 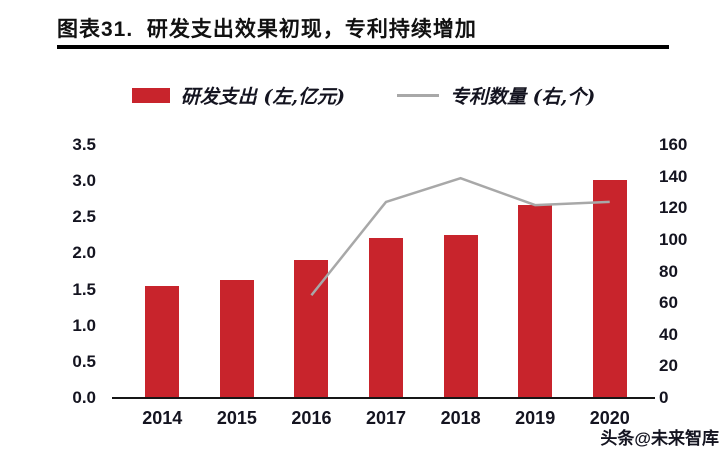 I want to click on axis-tick-label: 100, so click(x=673, y=239).